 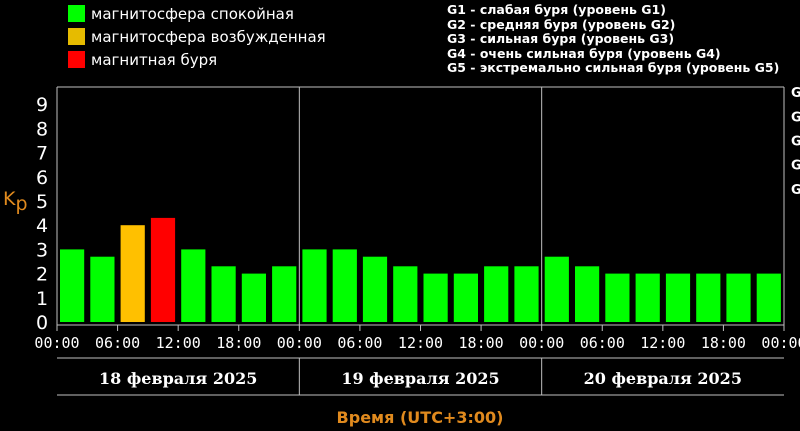 I want to click on y-tick-label: 0, so click(x=42, y=323).